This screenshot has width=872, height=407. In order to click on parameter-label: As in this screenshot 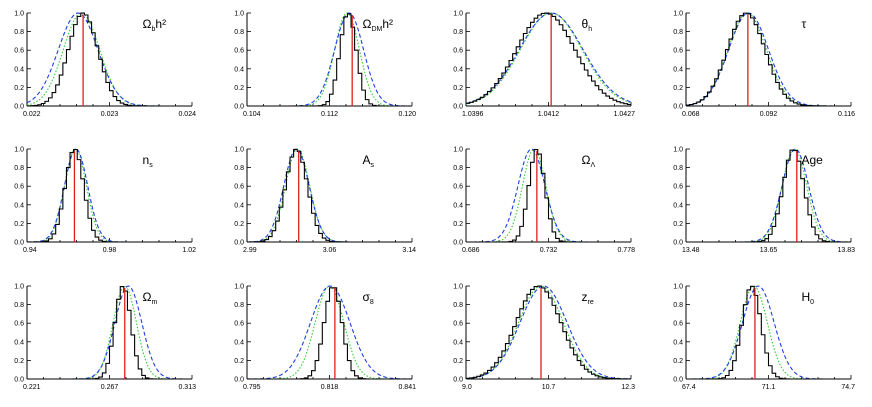, I will do `click(369, 161)`.